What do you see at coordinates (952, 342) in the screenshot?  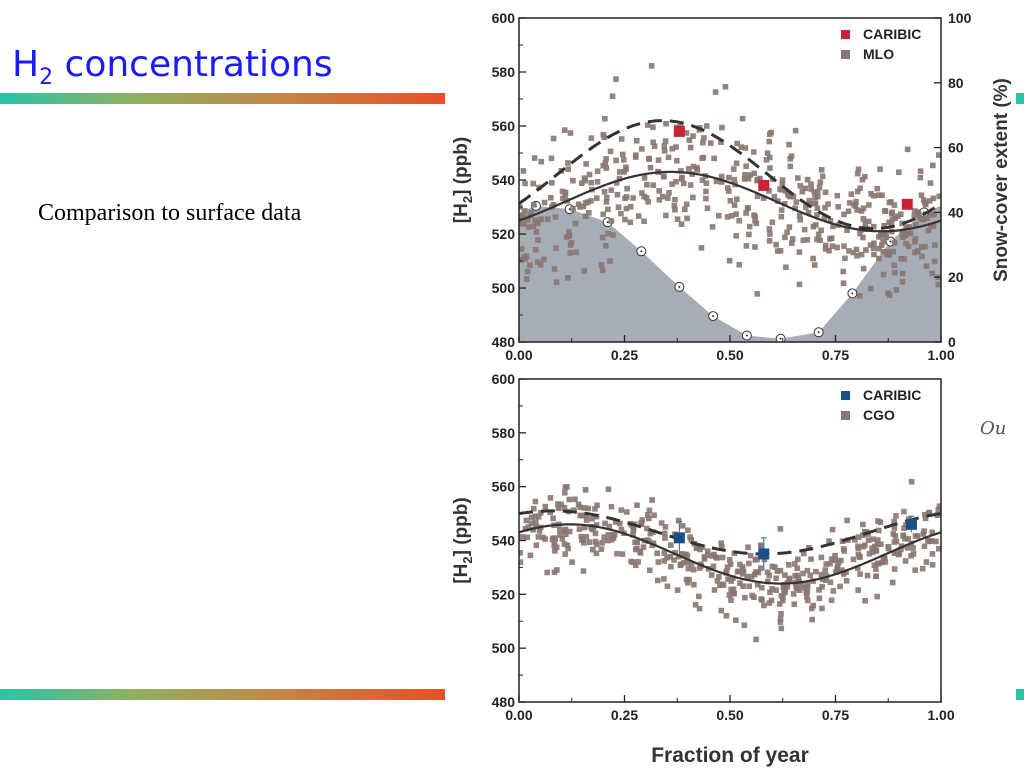 I see `y2-tick-label: 0` at bounding box center [952, 342].